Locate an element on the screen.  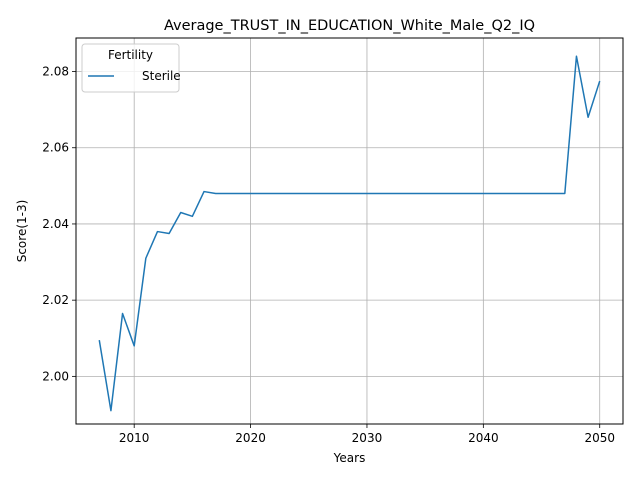
y-axis: 2.00 2.02 2.04 2.06 2.08 is located at coordinates (59, 224).